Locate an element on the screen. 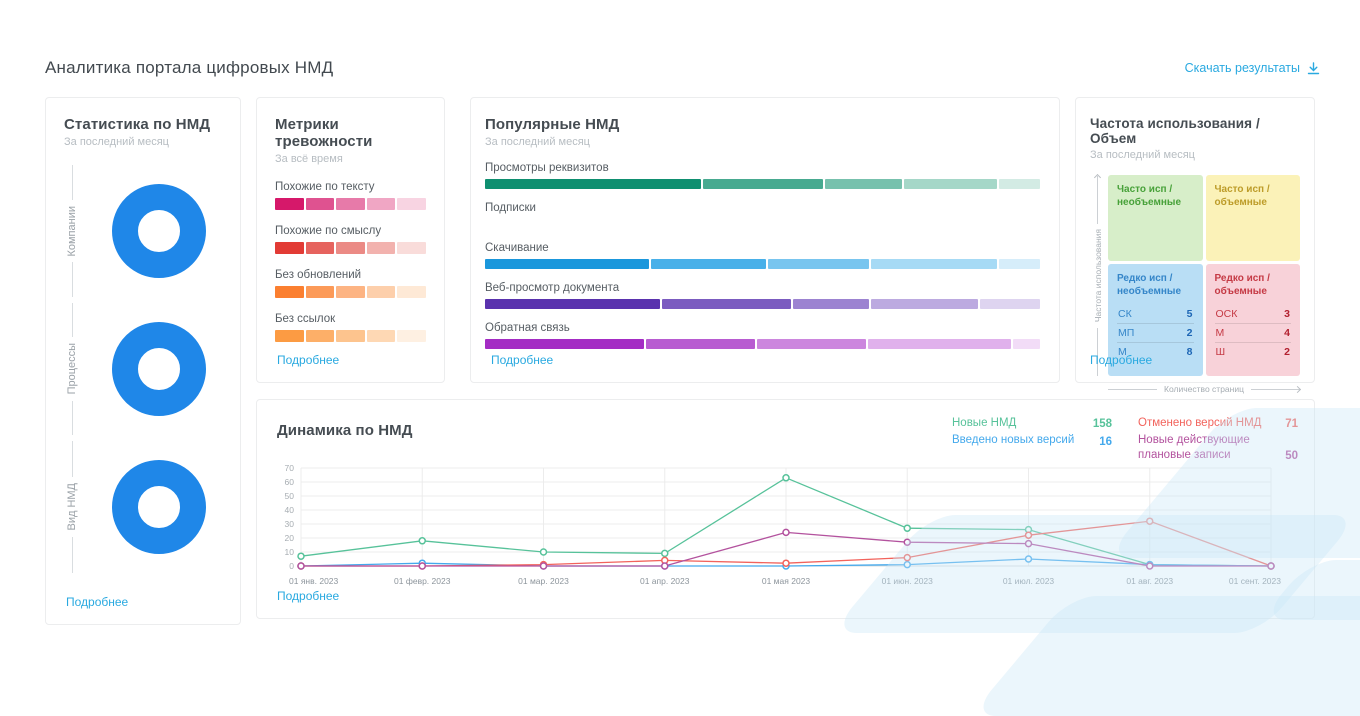 The width and height of the screenshot is (1360, 716). y-axis-arrow-icon is located at coordinates (1097, 177).